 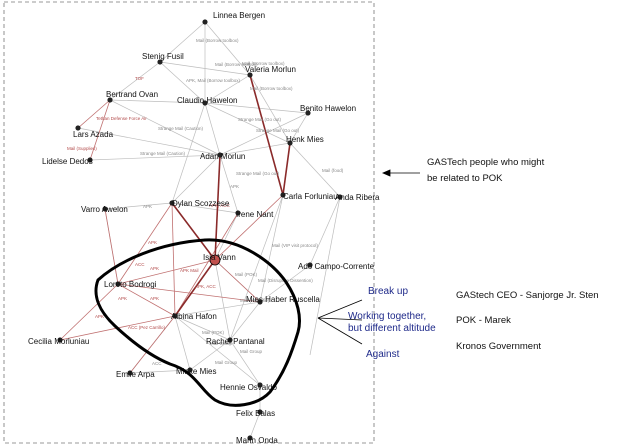 I want to click on node-carla-forluniau: Carla Forluniau, so click(x=309, y=196).